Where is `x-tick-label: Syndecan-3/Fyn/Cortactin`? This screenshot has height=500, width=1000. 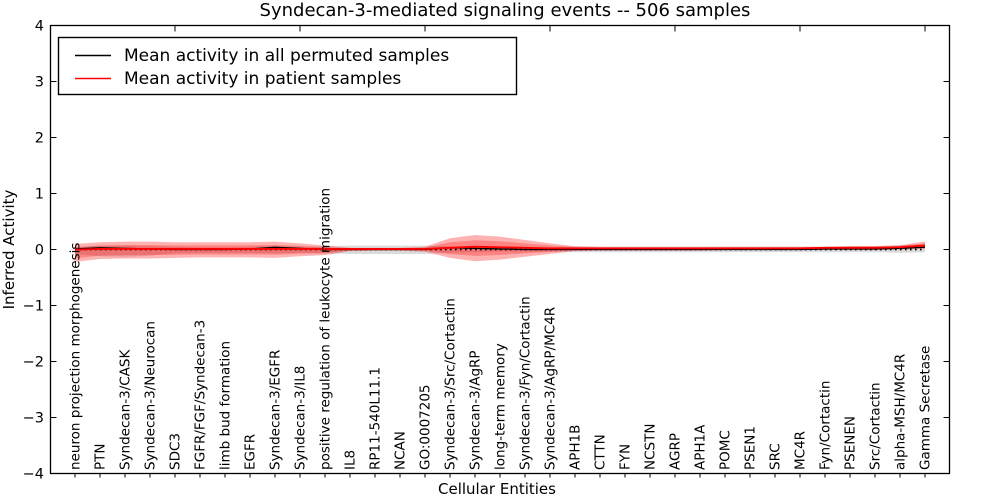
x-tick-label: Syndecan-3/Fyn/Cortactin is located at coordinates (526, 383).